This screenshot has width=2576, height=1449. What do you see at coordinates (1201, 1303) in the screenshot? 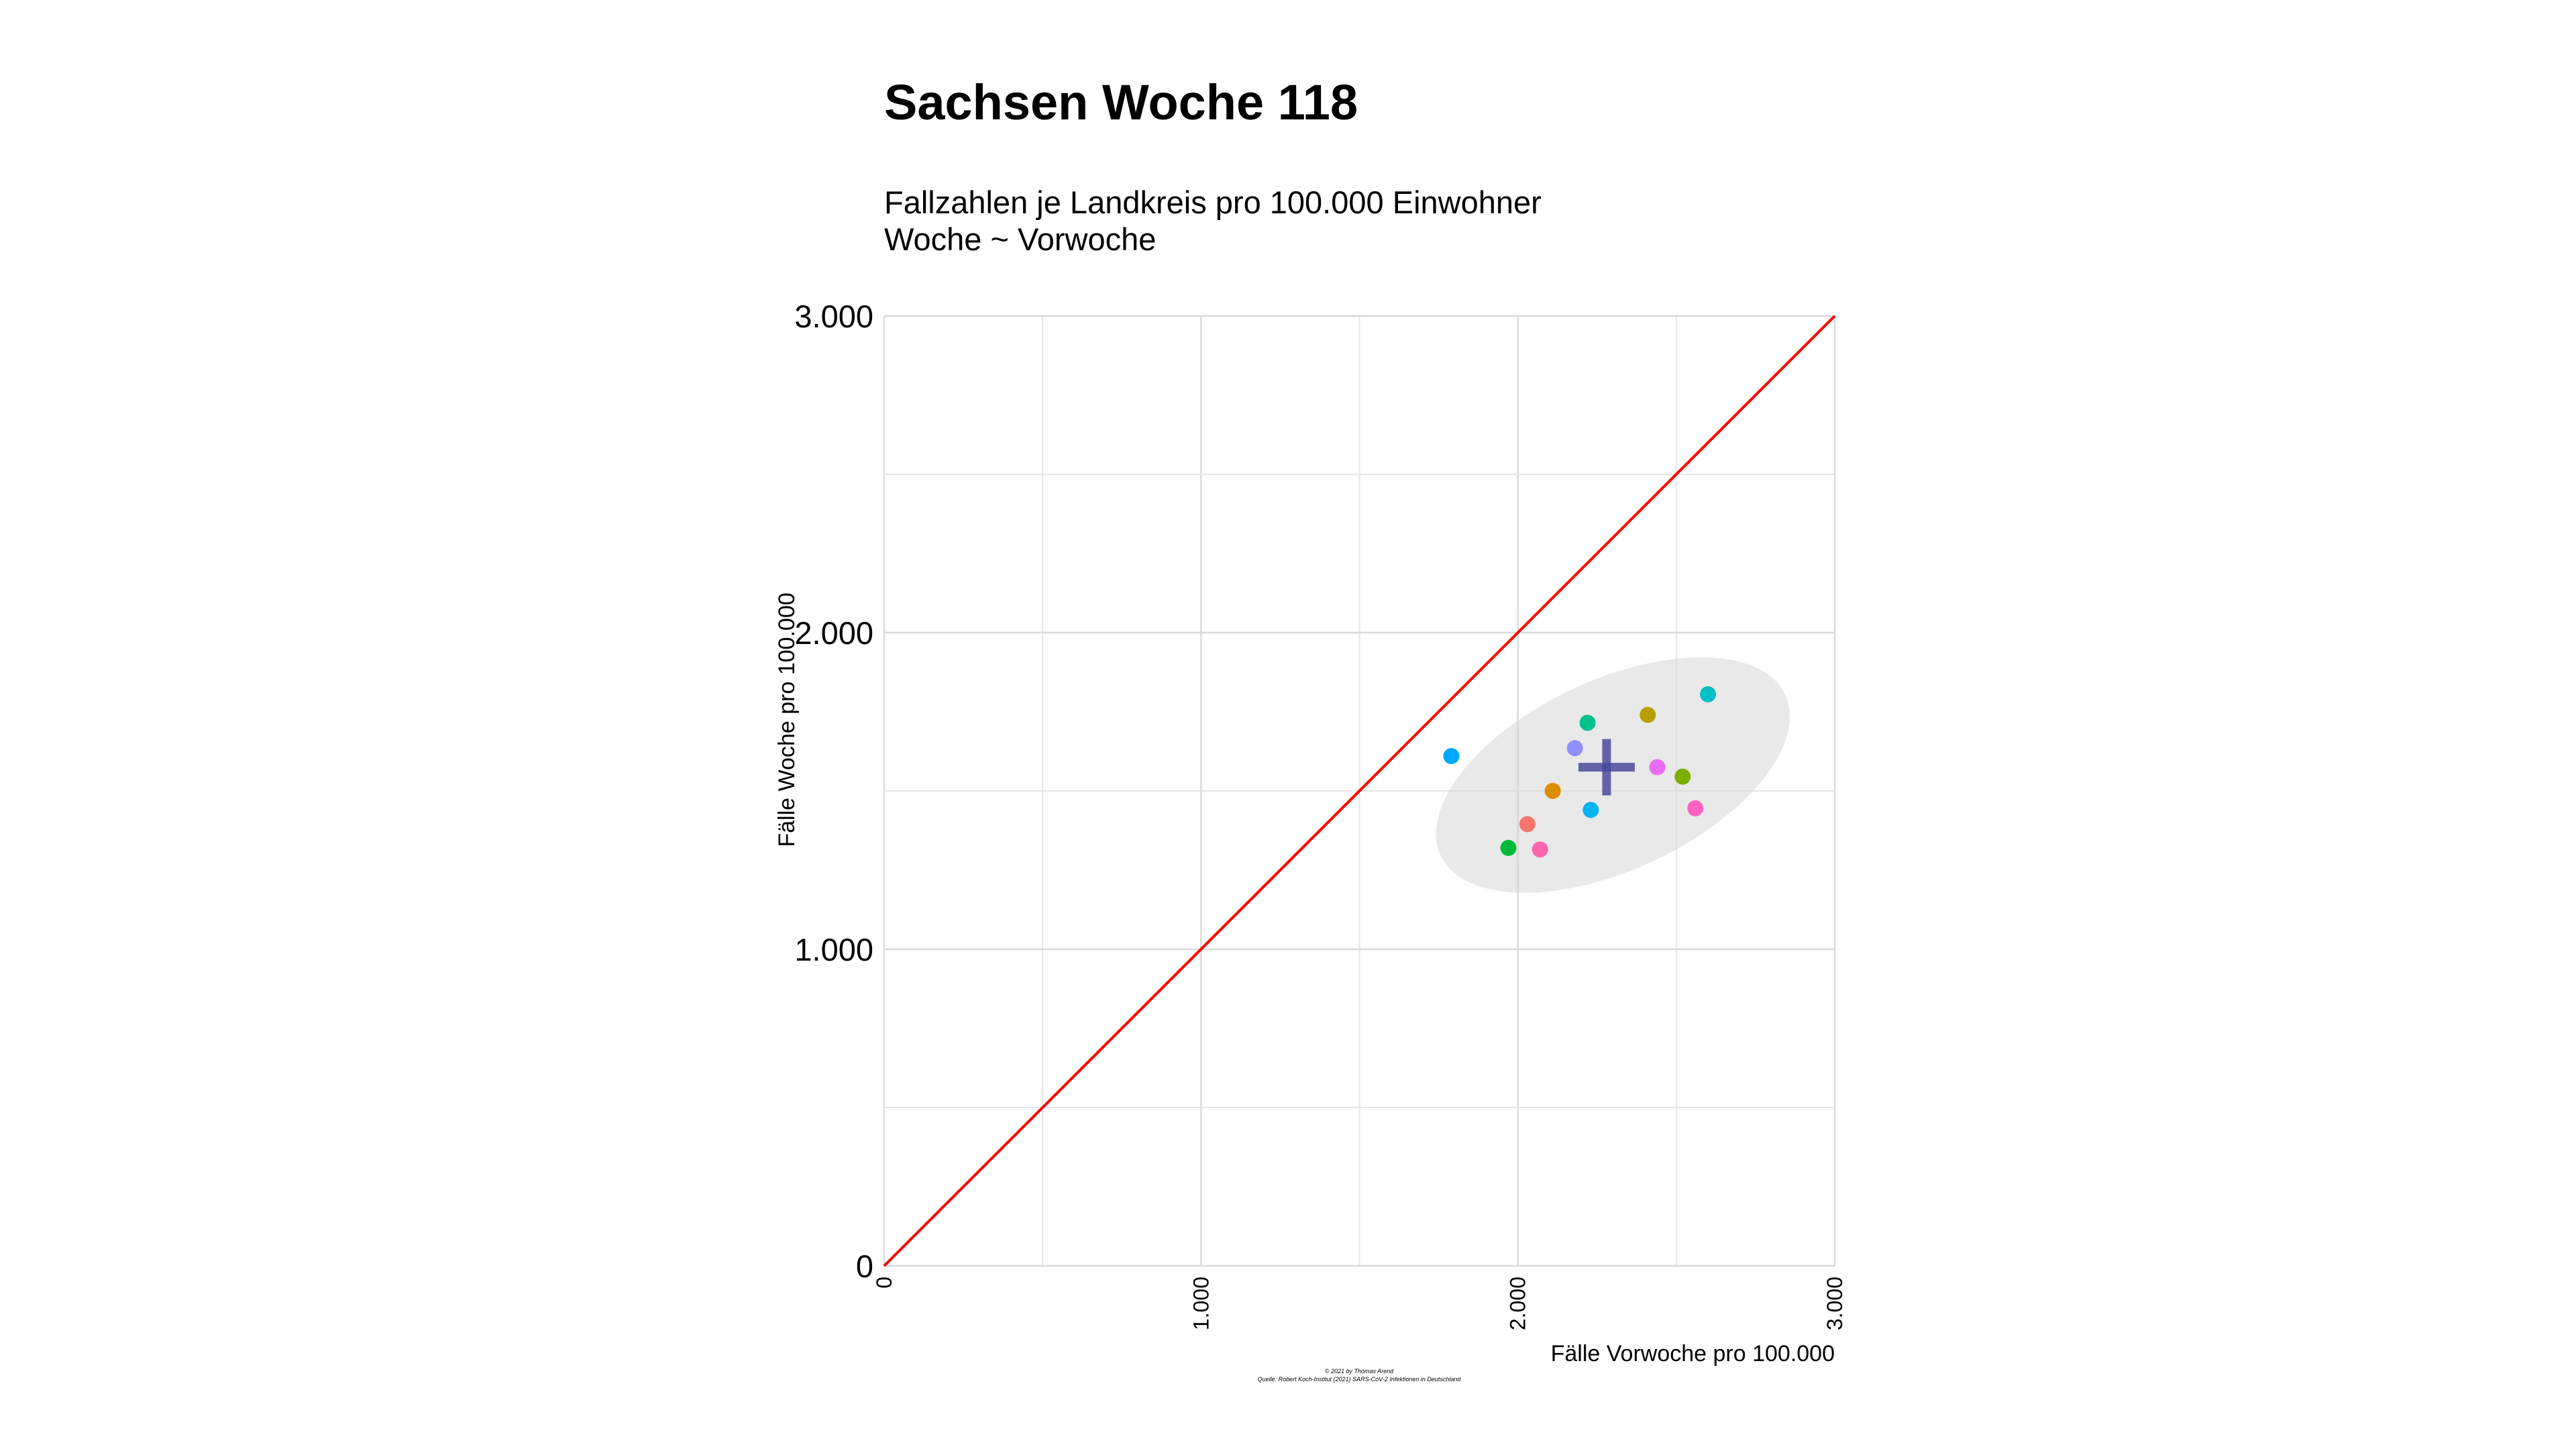
I see `x-tick-label: 1.000` at bounding box center [1201, 1303].